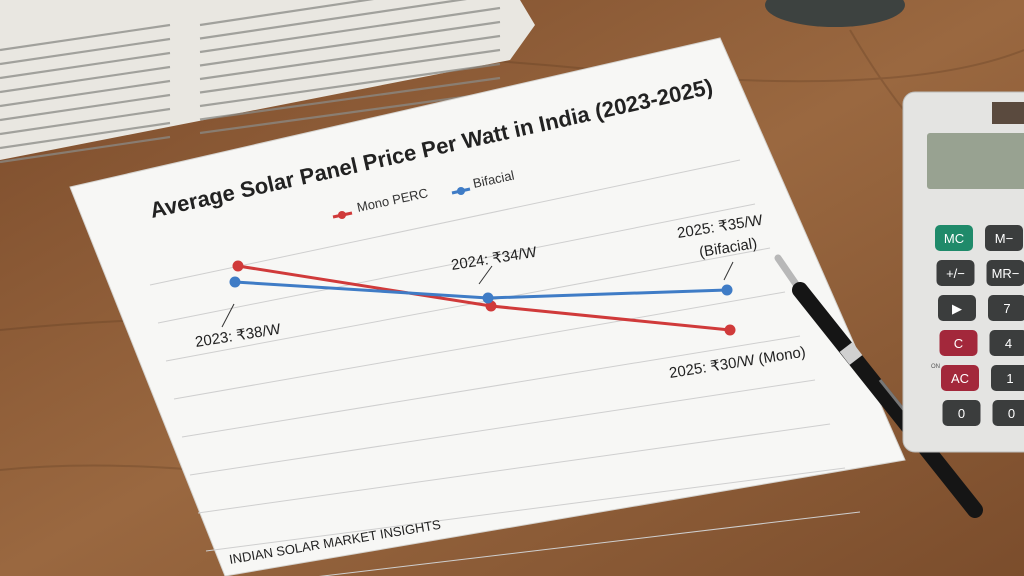 The width and height of the screenshot is (1024, 576). What do you see at coordinates (835, 13) in the screenshot?
I see `mug` at bounding box center [835, 13].